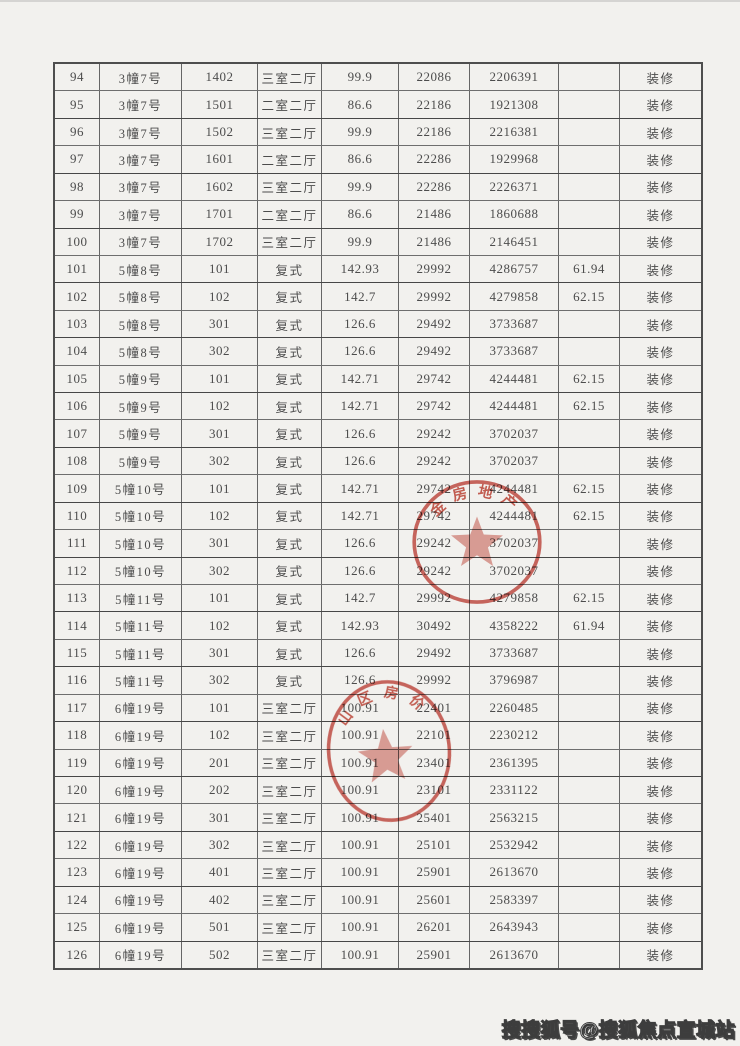 Image resolution: width=740 pixels, height=1046 pixels. I want to click on cell-serial_no: 124, so click(77, 900).